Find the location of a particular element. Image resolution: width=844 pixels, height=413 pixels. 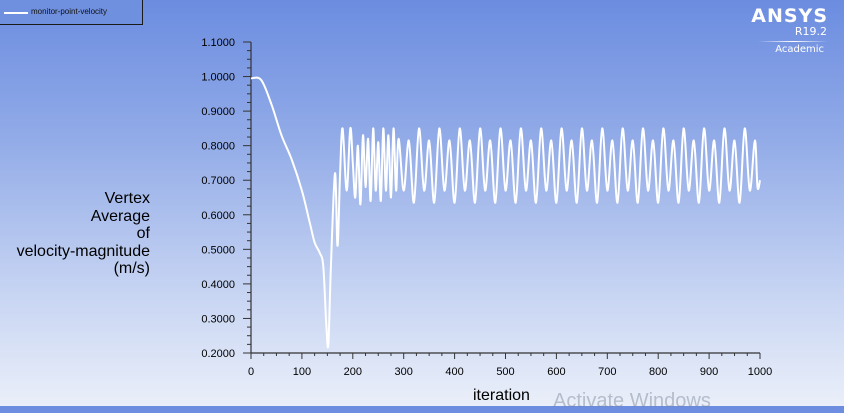

ansys-logo: ANSYS R19.2 Academic is located at coordinates (789, 30).